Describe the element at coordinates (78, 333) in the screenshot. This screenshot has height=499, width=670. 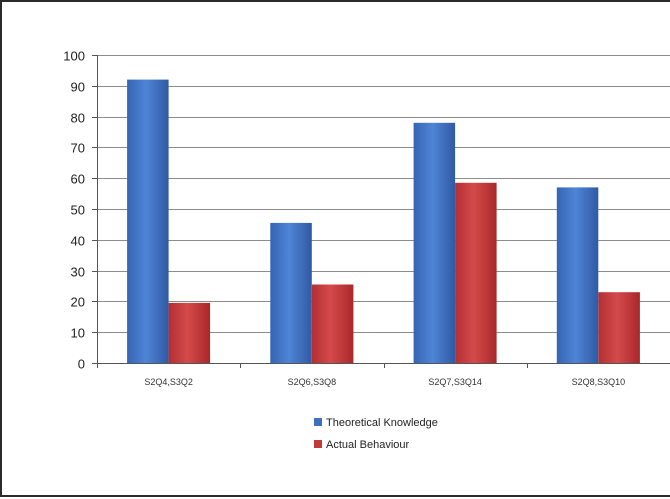
I see `y-tick-label: 10` at that location.